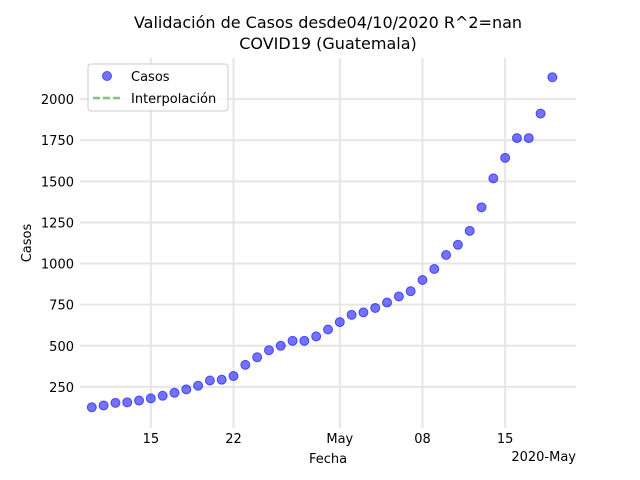 The image size is (640, 480). Describe the element at coordinates (543, 457) in the screenshot. I see `x-offset-label: 2020-May` at that location.